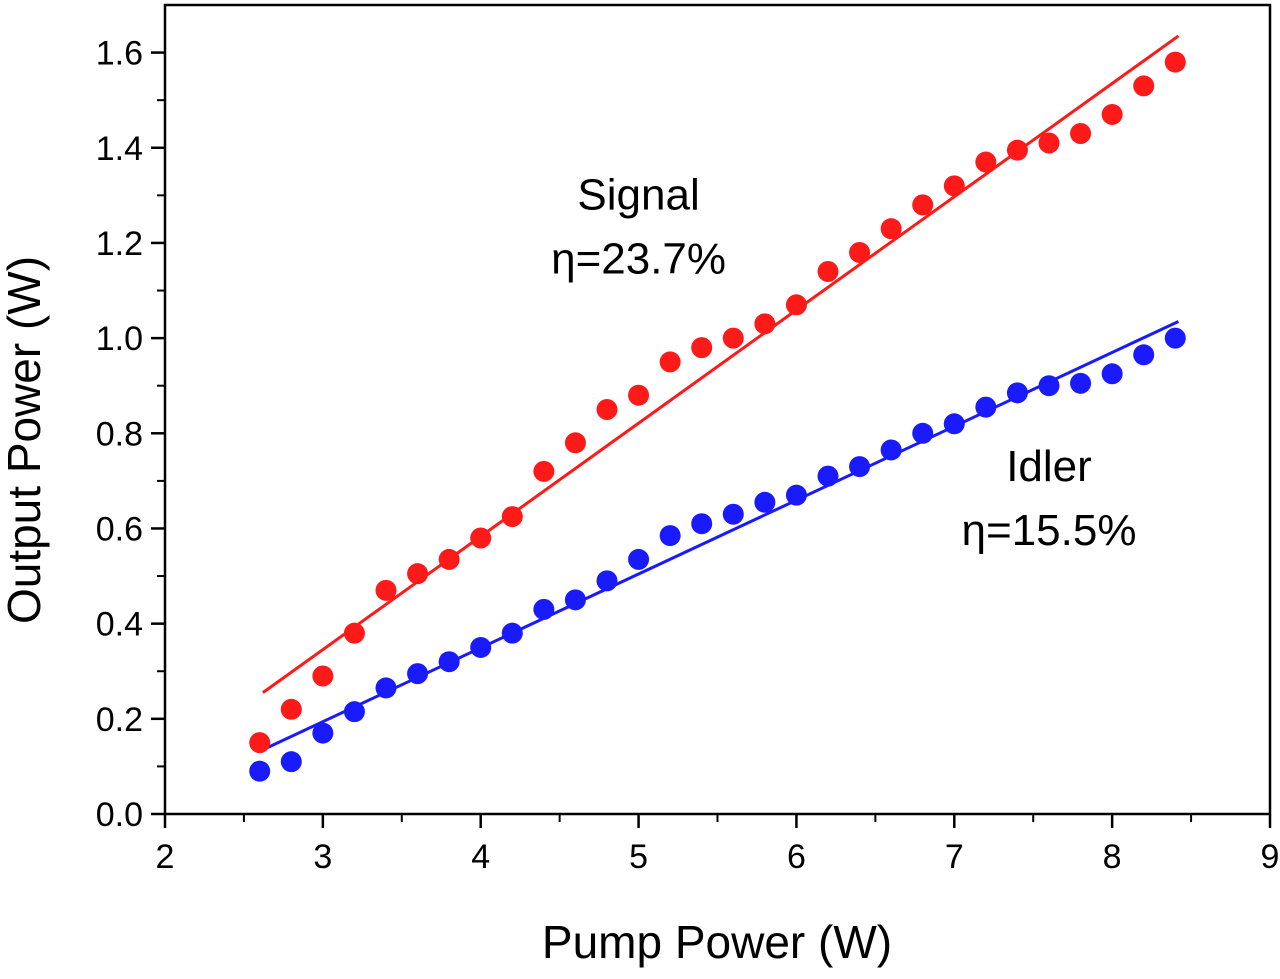  Describe the element at coordinates (119, 529) in the screenshot. I see `y-tick-label: 0.6` at that location.